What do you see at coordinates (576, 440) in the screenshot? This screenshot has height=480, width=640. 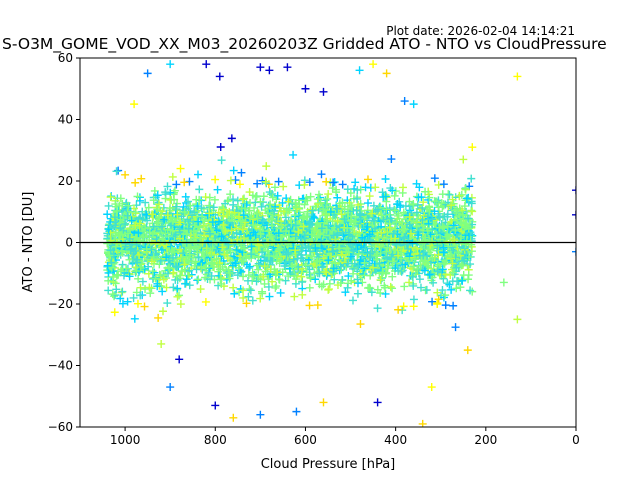 I see `x-tick-label: 0` at bounding box center [576, 440].